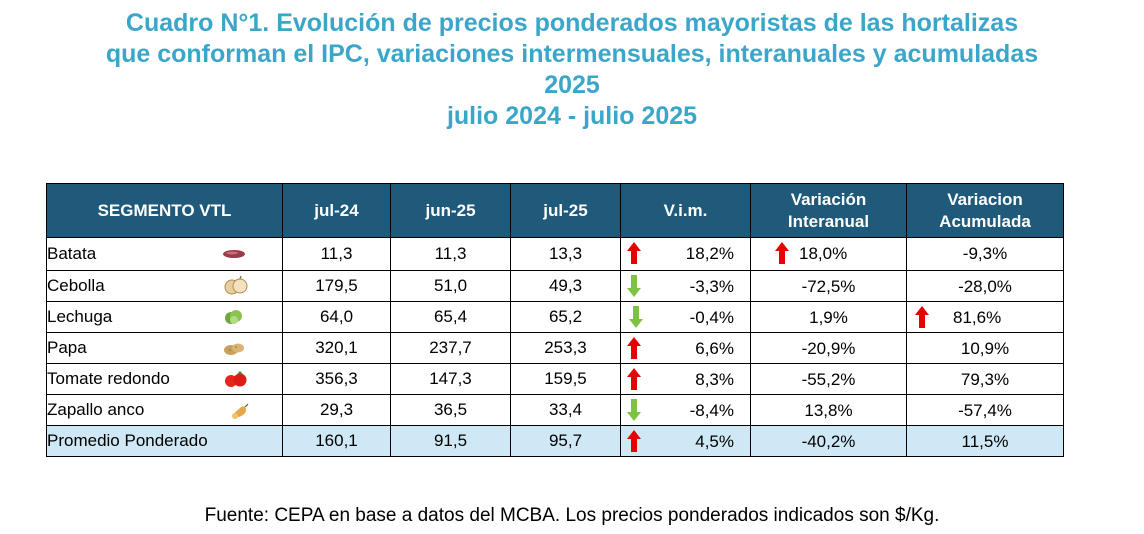 This screenshot has height=534, width=1144. I want to click on potato-icon, so click(234, 349).